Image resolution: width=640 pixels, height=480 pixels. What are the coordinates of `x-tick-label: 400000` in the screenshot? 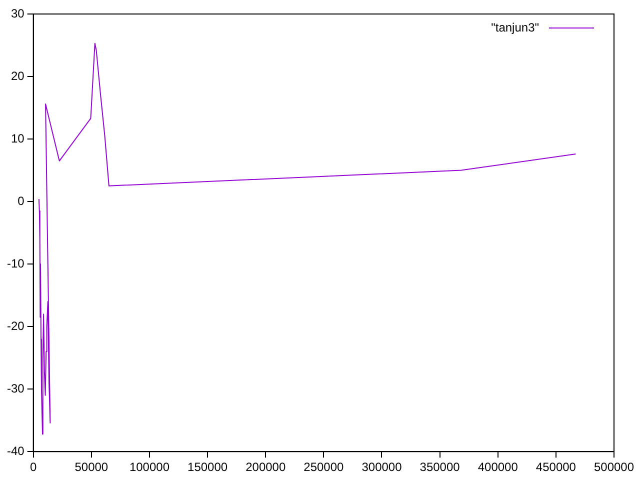 It's located at (498, 467).